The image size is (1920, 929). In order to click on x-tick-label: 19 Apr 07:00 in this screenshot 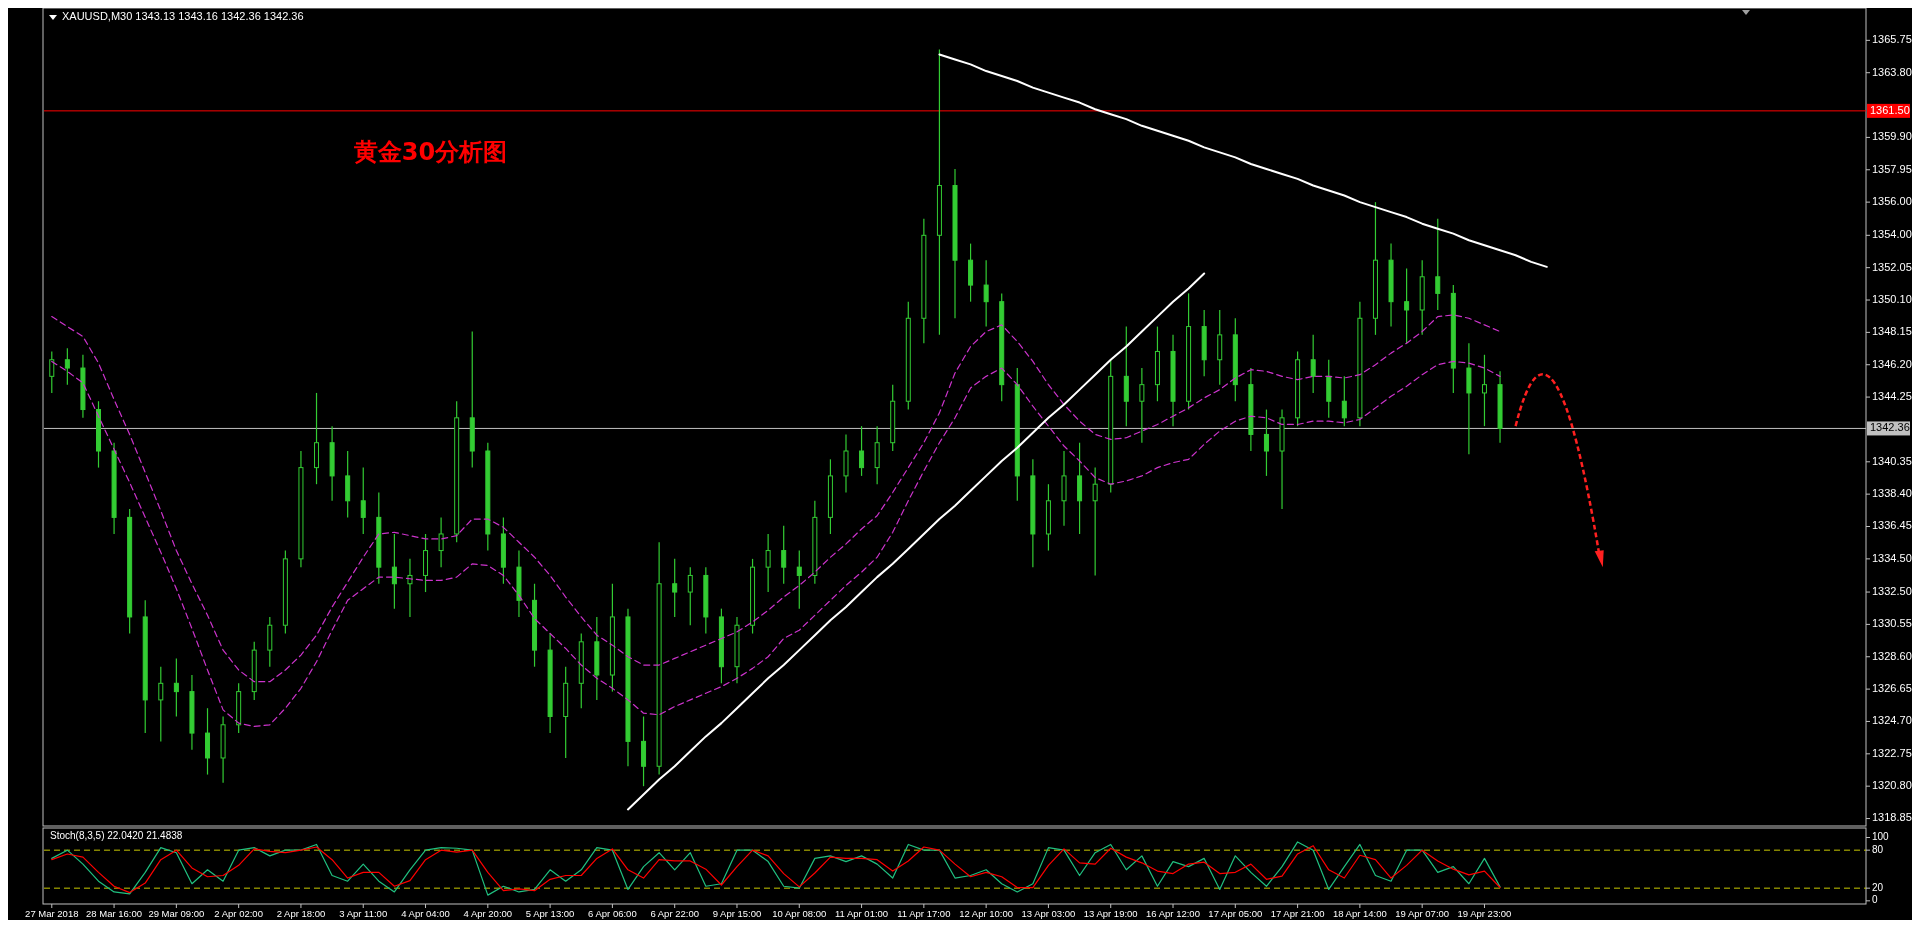, I will do `click(1422, 913)`.